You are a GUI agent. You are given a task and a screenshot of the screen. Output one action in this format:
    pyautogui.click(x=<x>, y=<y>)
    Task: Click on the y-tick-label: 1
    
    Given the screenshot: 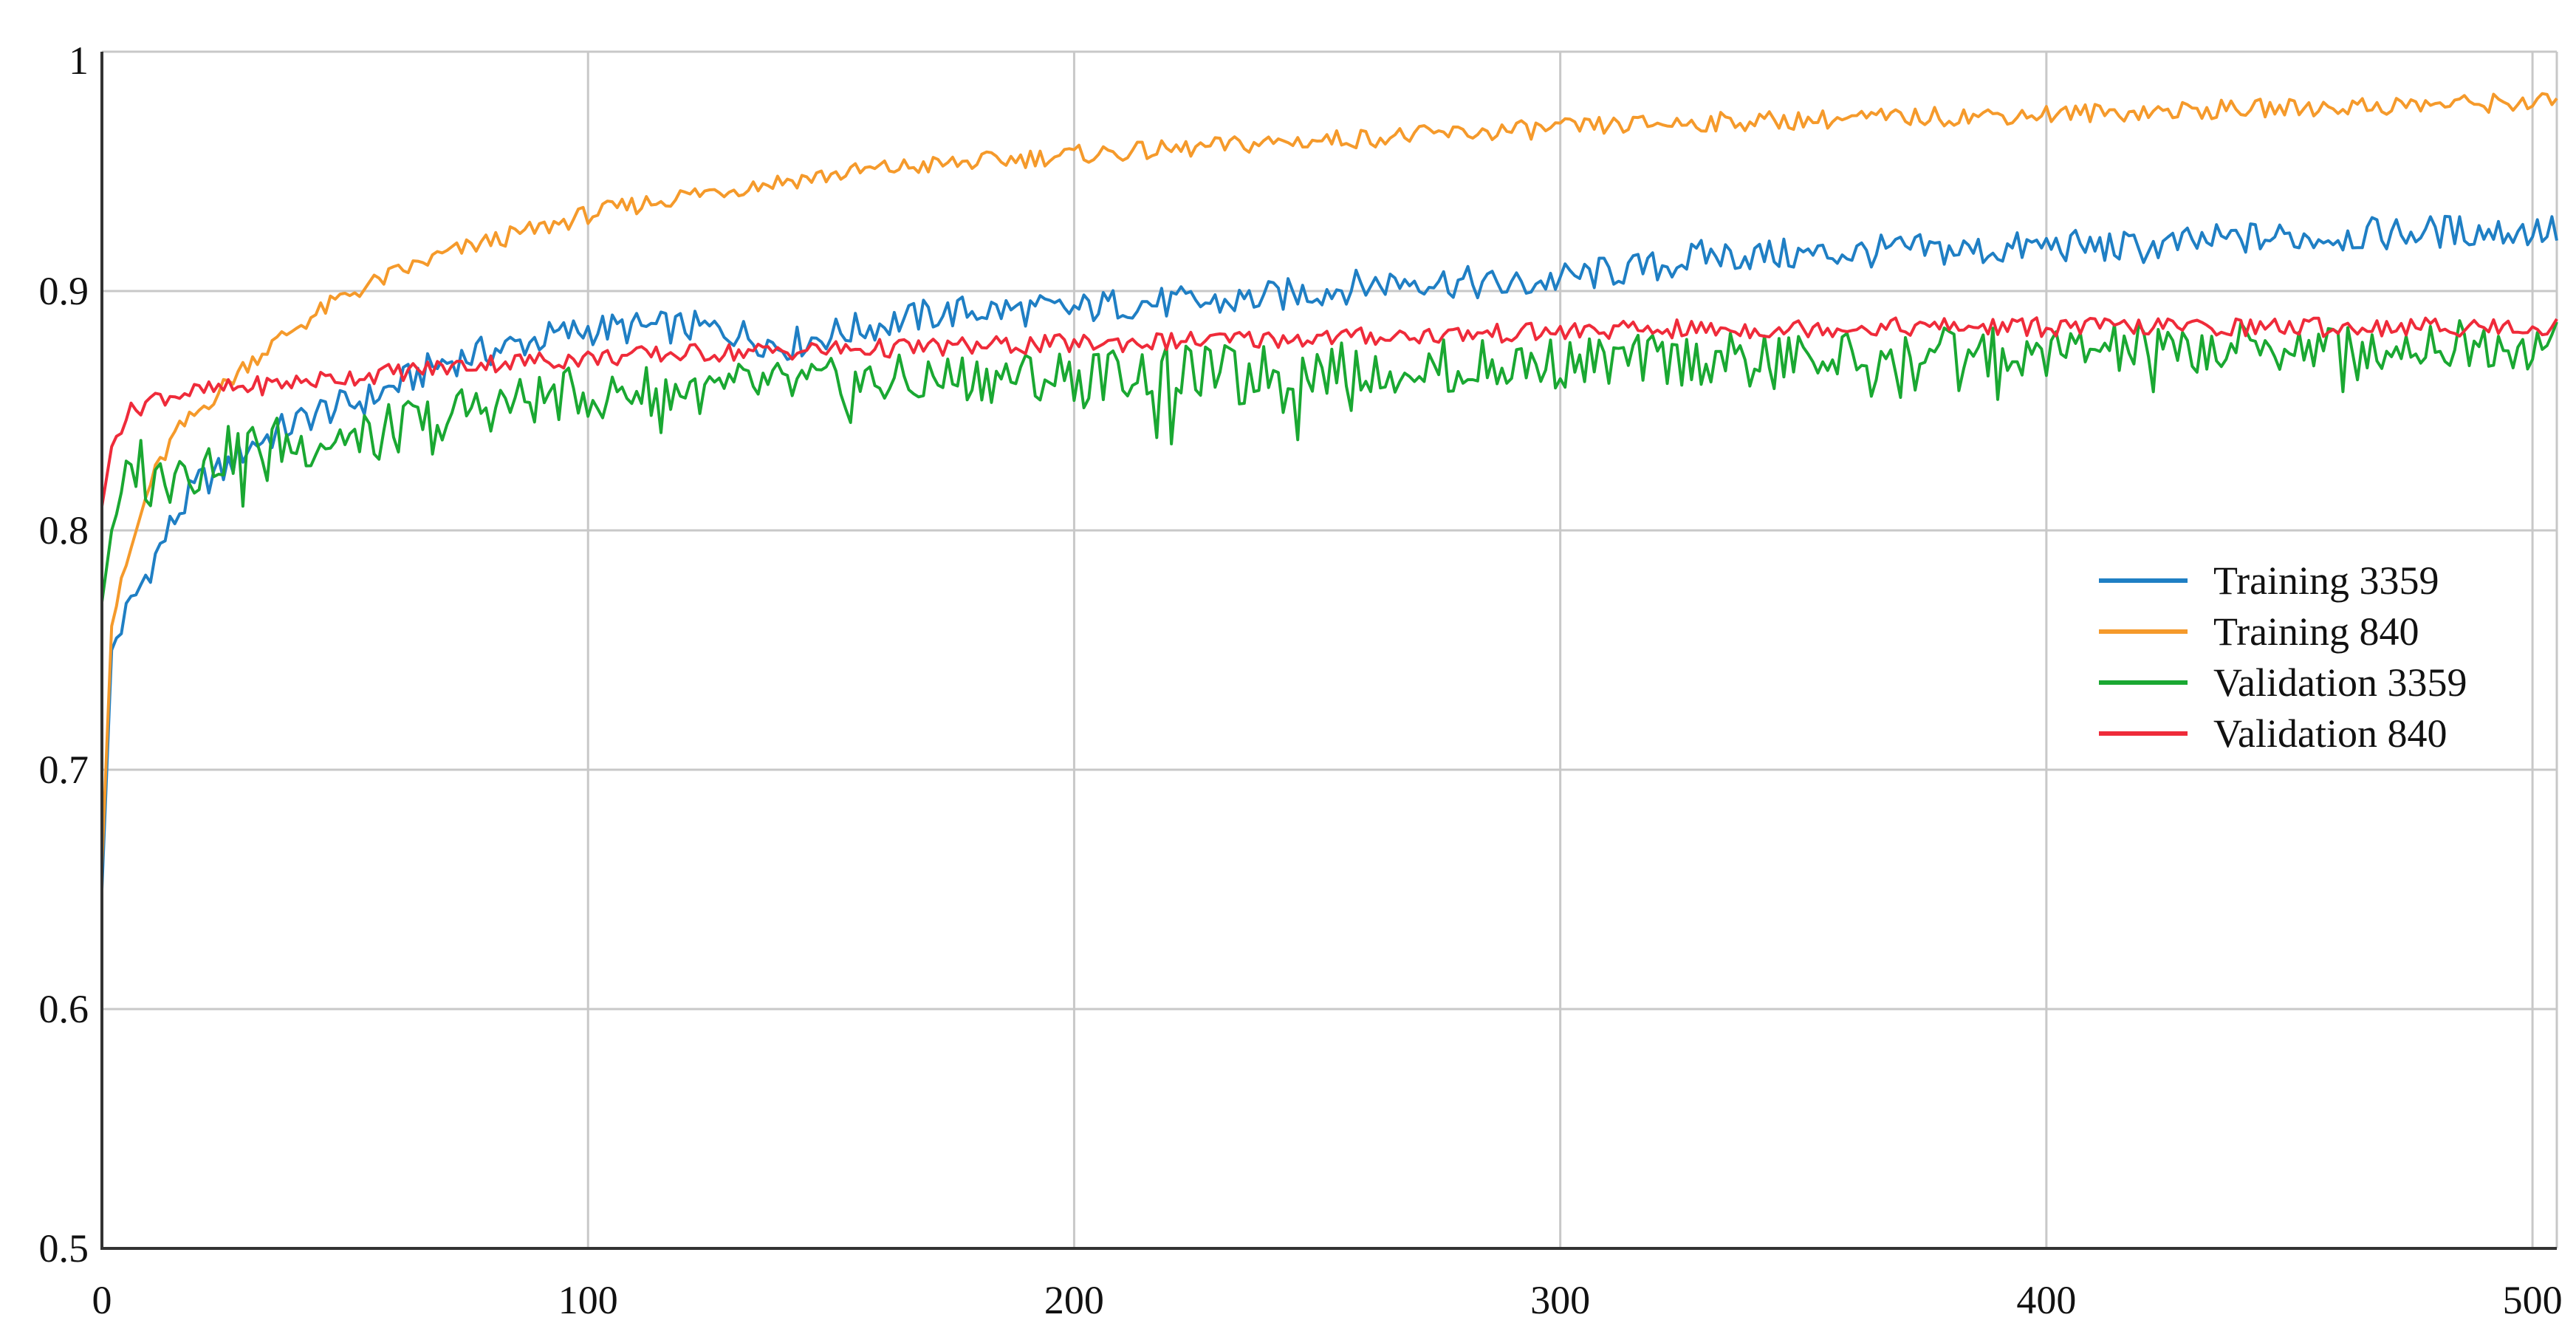 What is the action you would take?
    pyautogui.click(x=79, y=61)
    